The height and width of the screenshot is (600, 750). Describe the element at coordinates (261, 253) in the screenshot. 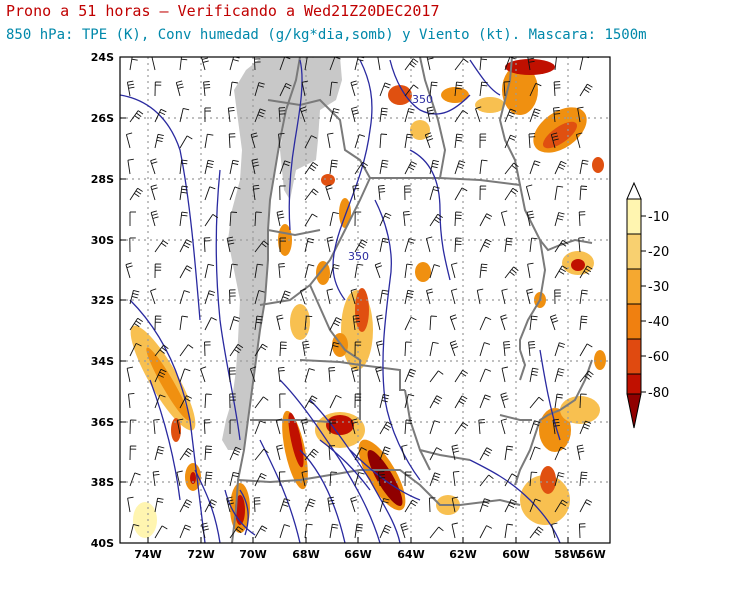

I see `terrain-mask` at that location.